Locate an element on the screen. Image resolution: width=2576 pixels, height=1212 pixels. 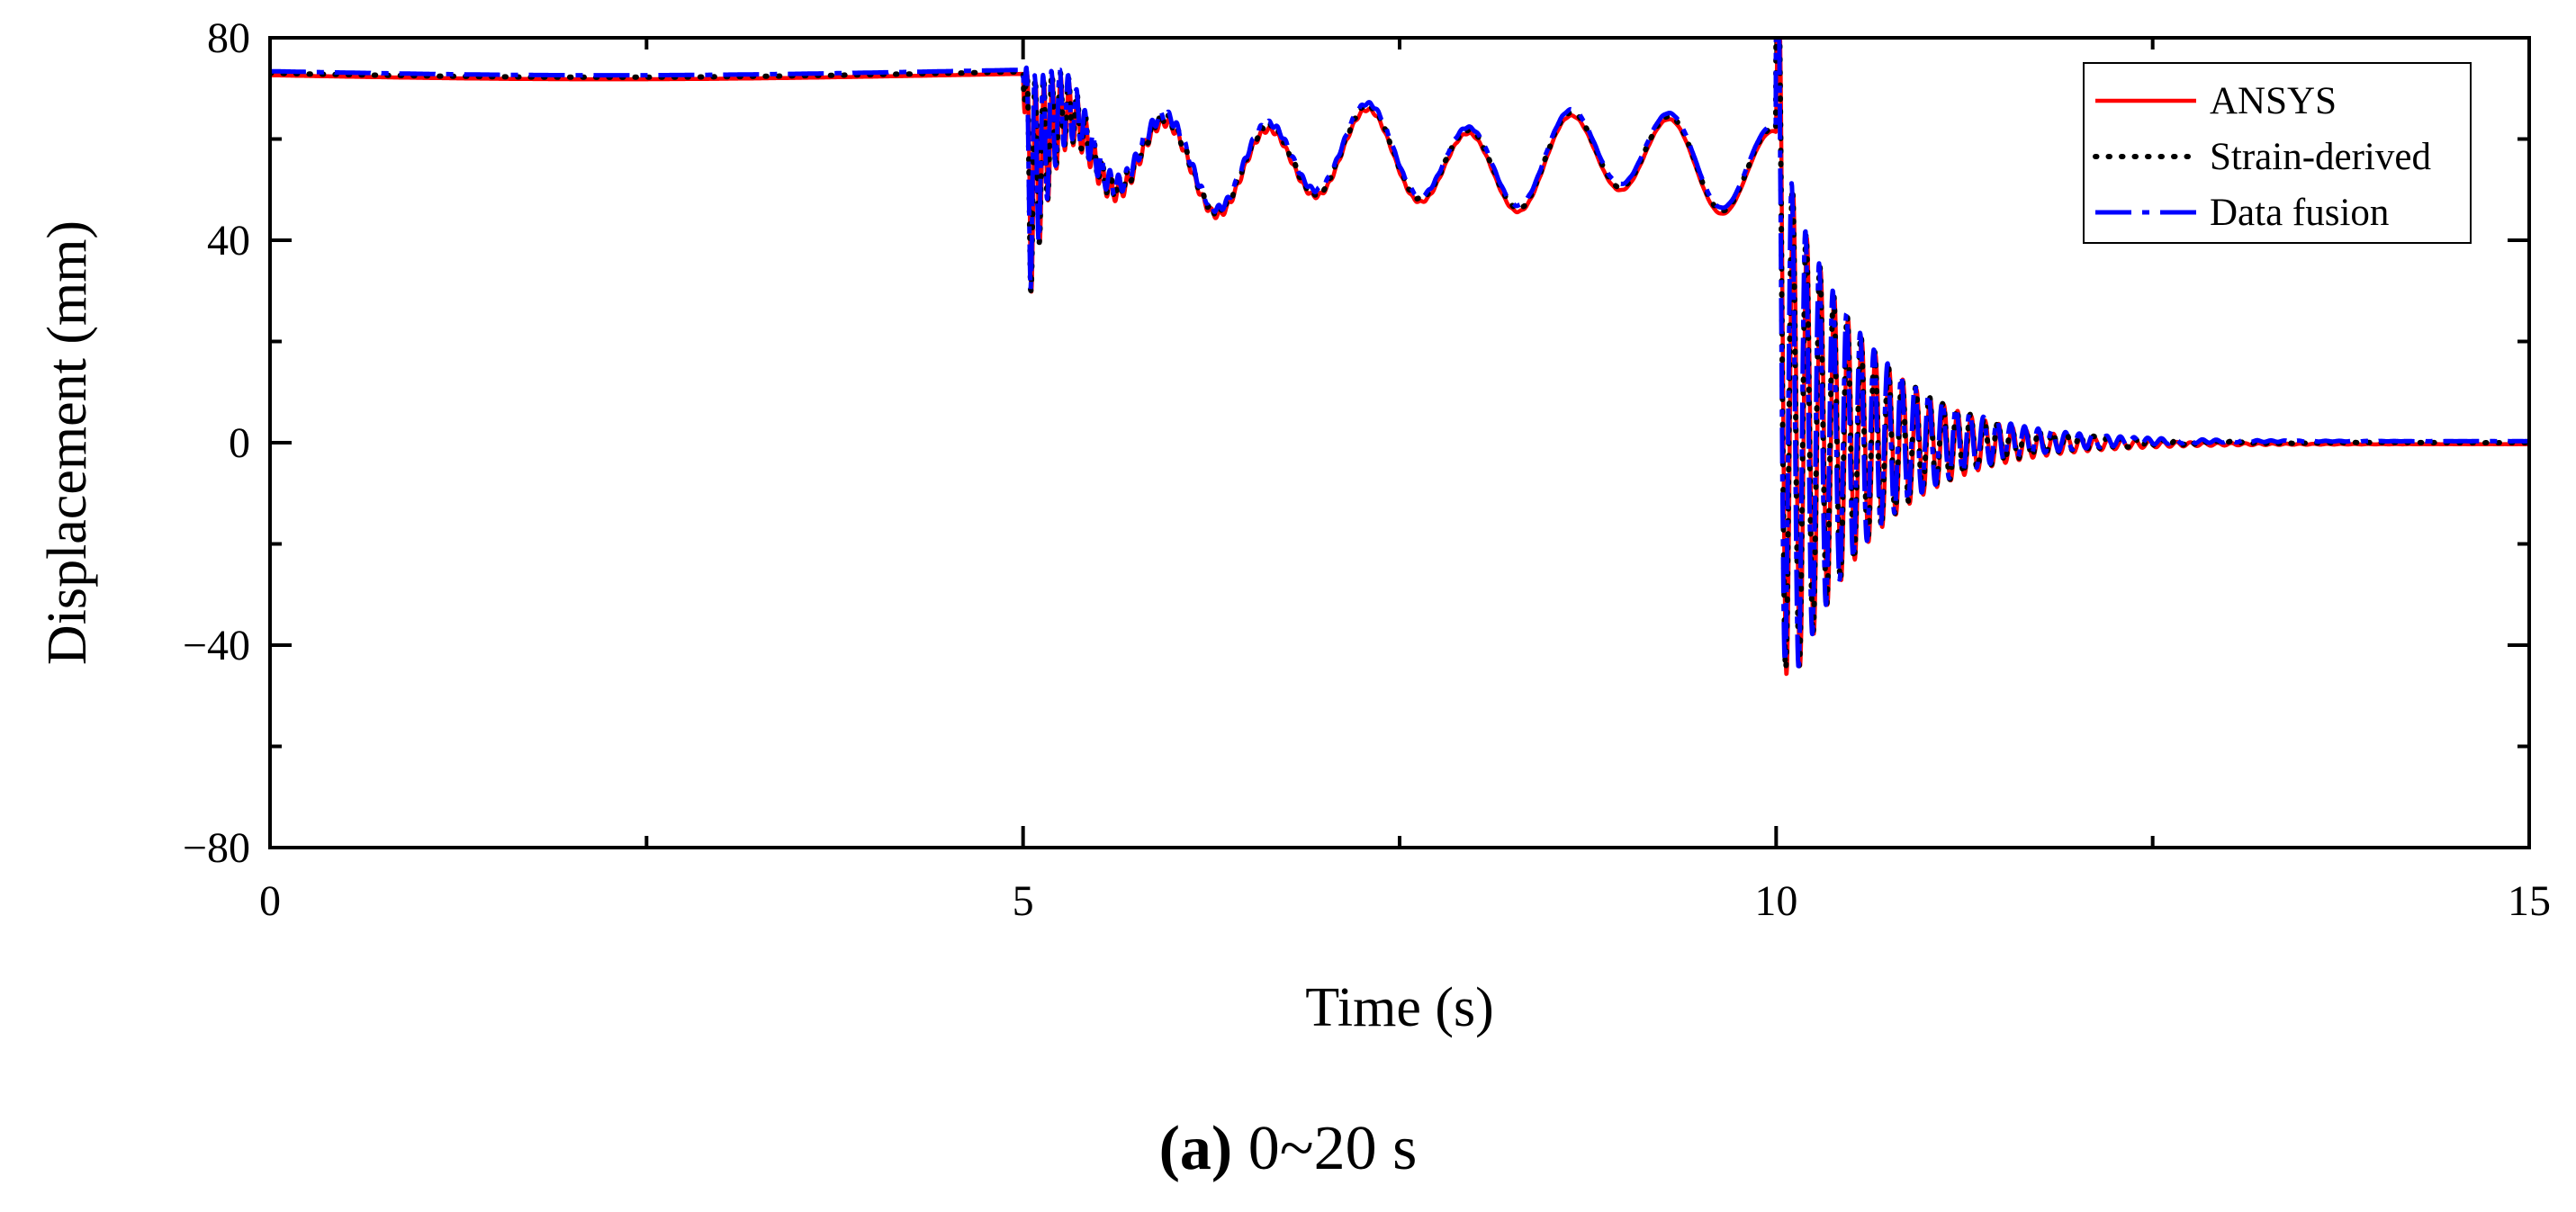
legend: ANSYS Strain-derived Data fusion is located at coordinates (2277, 153).